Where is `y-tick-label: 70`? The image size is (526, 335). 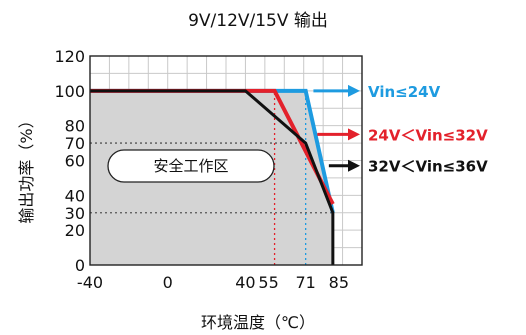 y-tick-label: 70 is located at coordinates (75, 143).